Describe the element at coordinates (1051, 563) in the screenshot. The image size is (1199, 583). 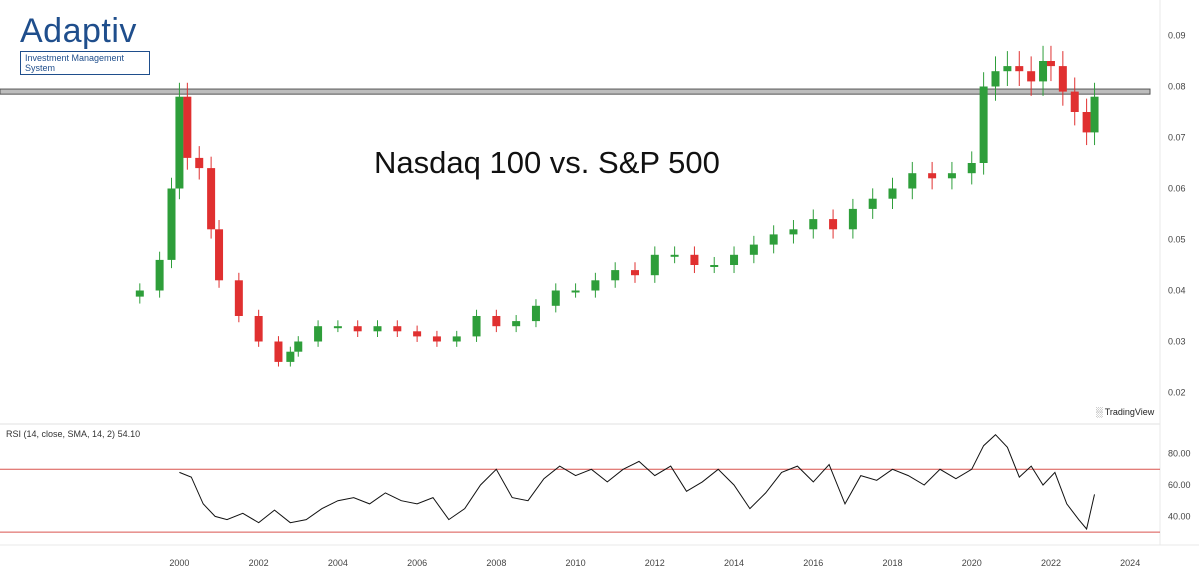
I see `time-tick-label: 2022` at that location.